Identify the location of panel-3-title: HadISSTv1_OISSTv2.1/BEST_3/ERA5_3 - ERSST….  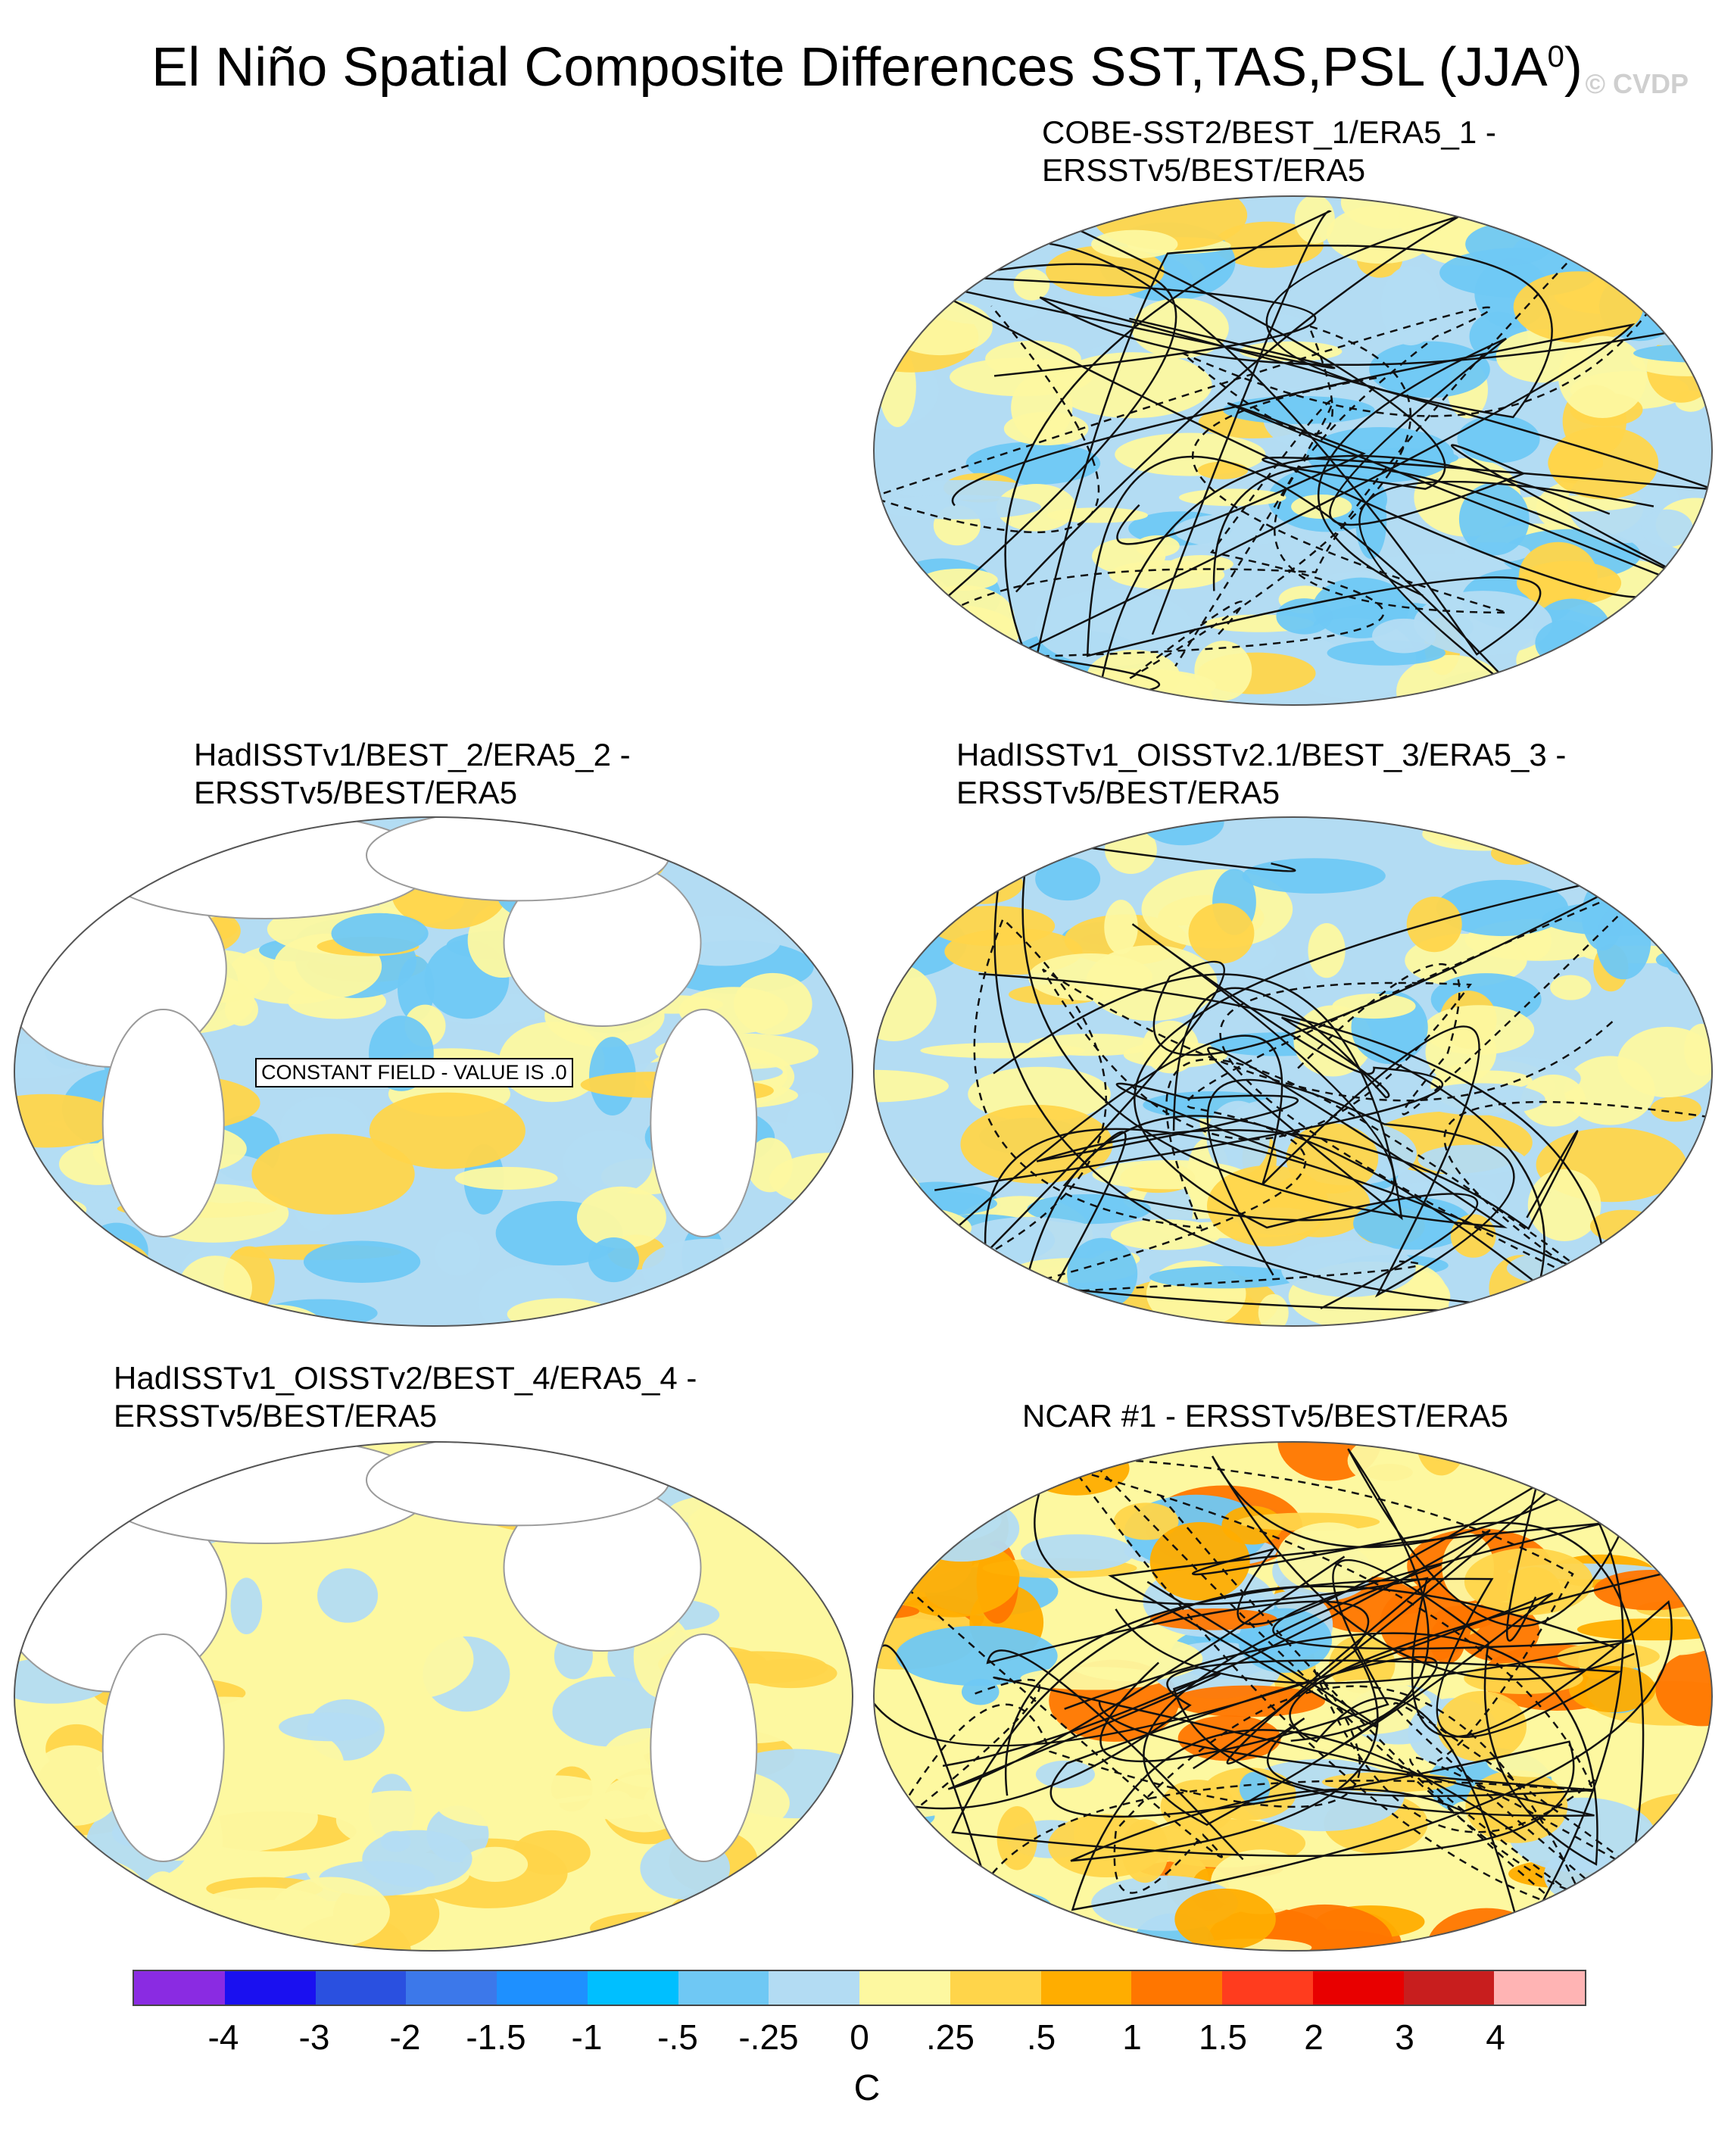
(1261, 773).